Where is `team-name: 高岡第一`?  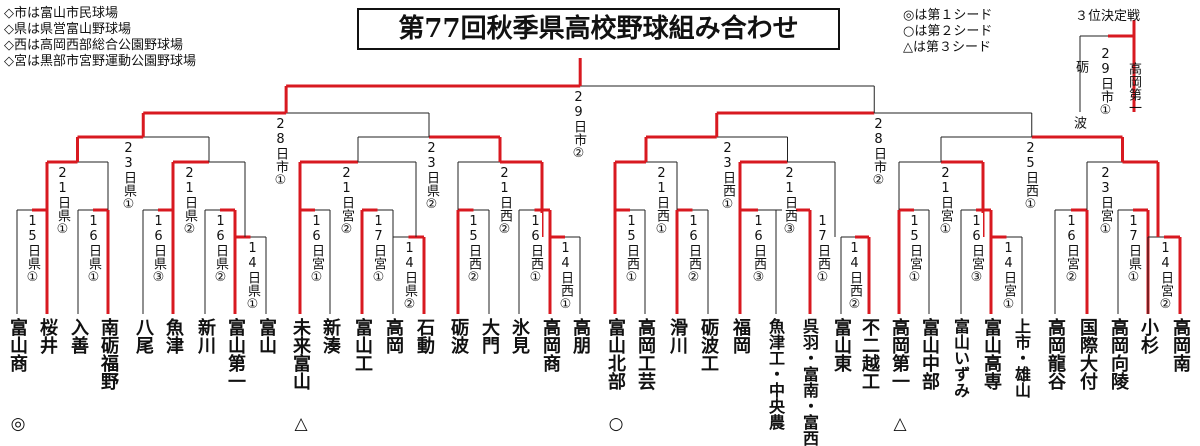
team-name: 高岡第一 is located at coordinates (899, 354).